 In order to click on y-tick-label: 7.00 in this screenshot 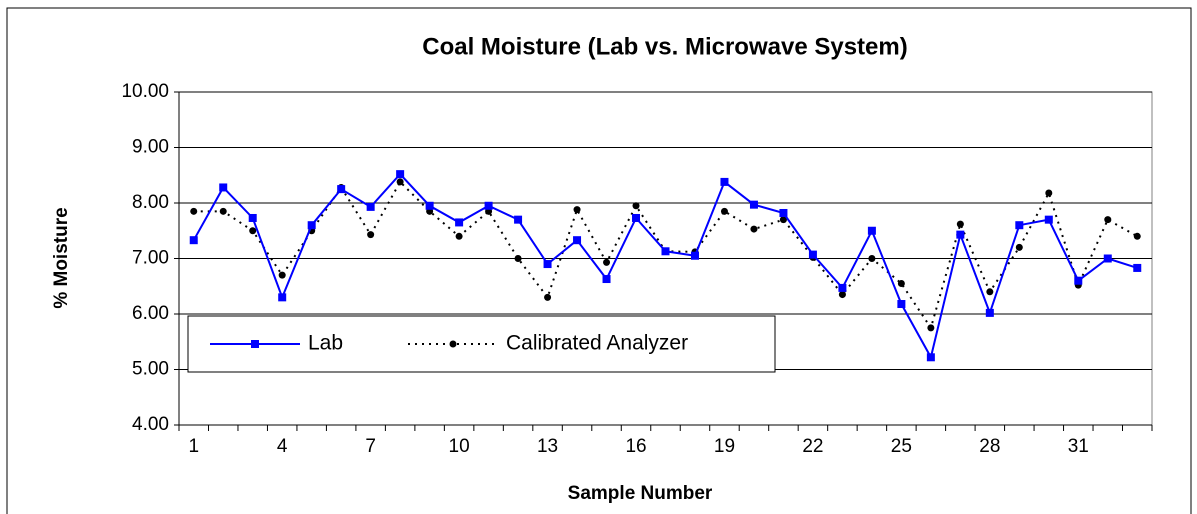, I will do `click(150, 258)`.